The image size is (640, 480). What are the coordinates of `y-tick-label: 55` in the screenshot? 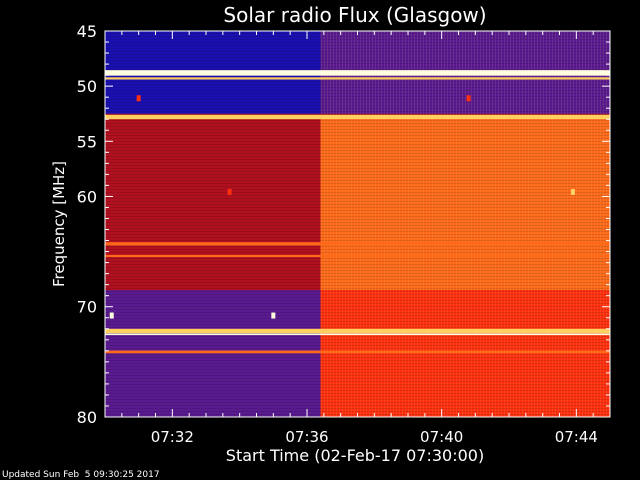 It's located at (87, 141).